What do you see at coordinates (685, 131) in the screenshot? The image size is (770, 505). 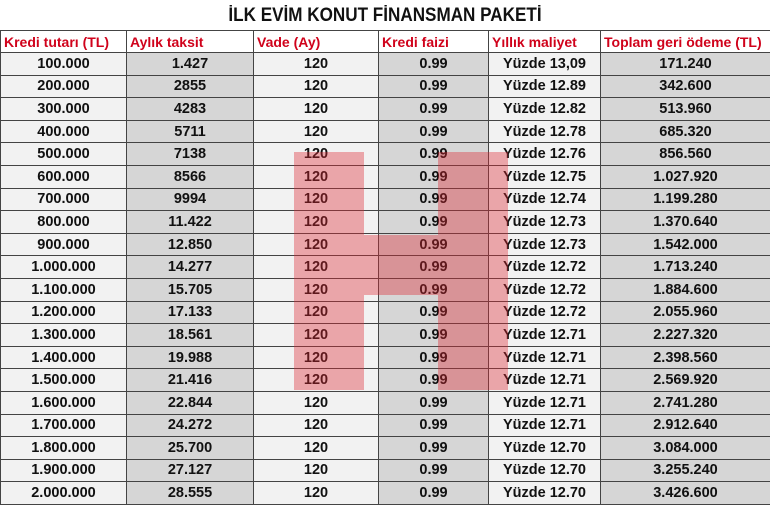 I see `table-cell: 685.320` at bounding box center [685, 131].